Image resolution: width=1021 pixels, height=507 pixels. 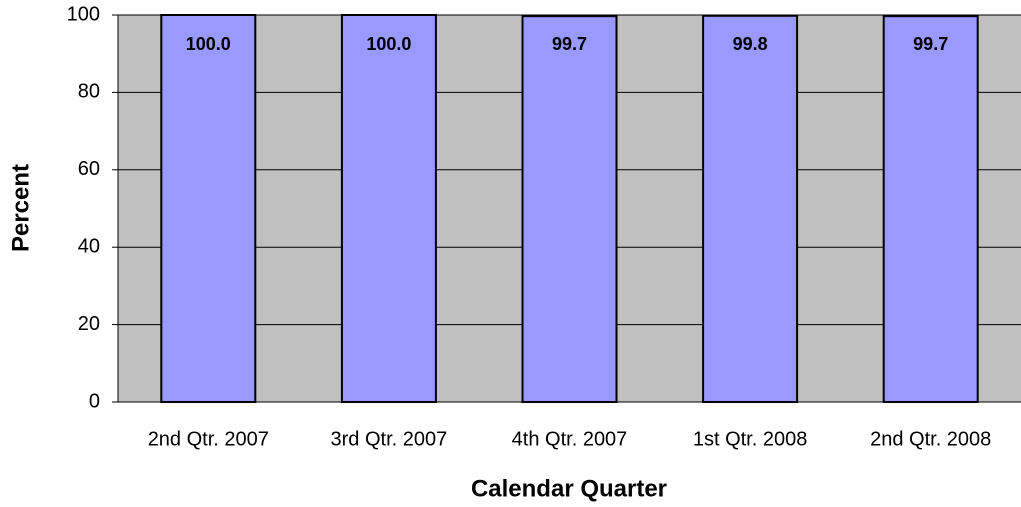 What do you see at coordinates (570, 439) in the screenshot?
I see `x-tick-label: 4th Qtr. 2007` at bounding box center [570, 439].